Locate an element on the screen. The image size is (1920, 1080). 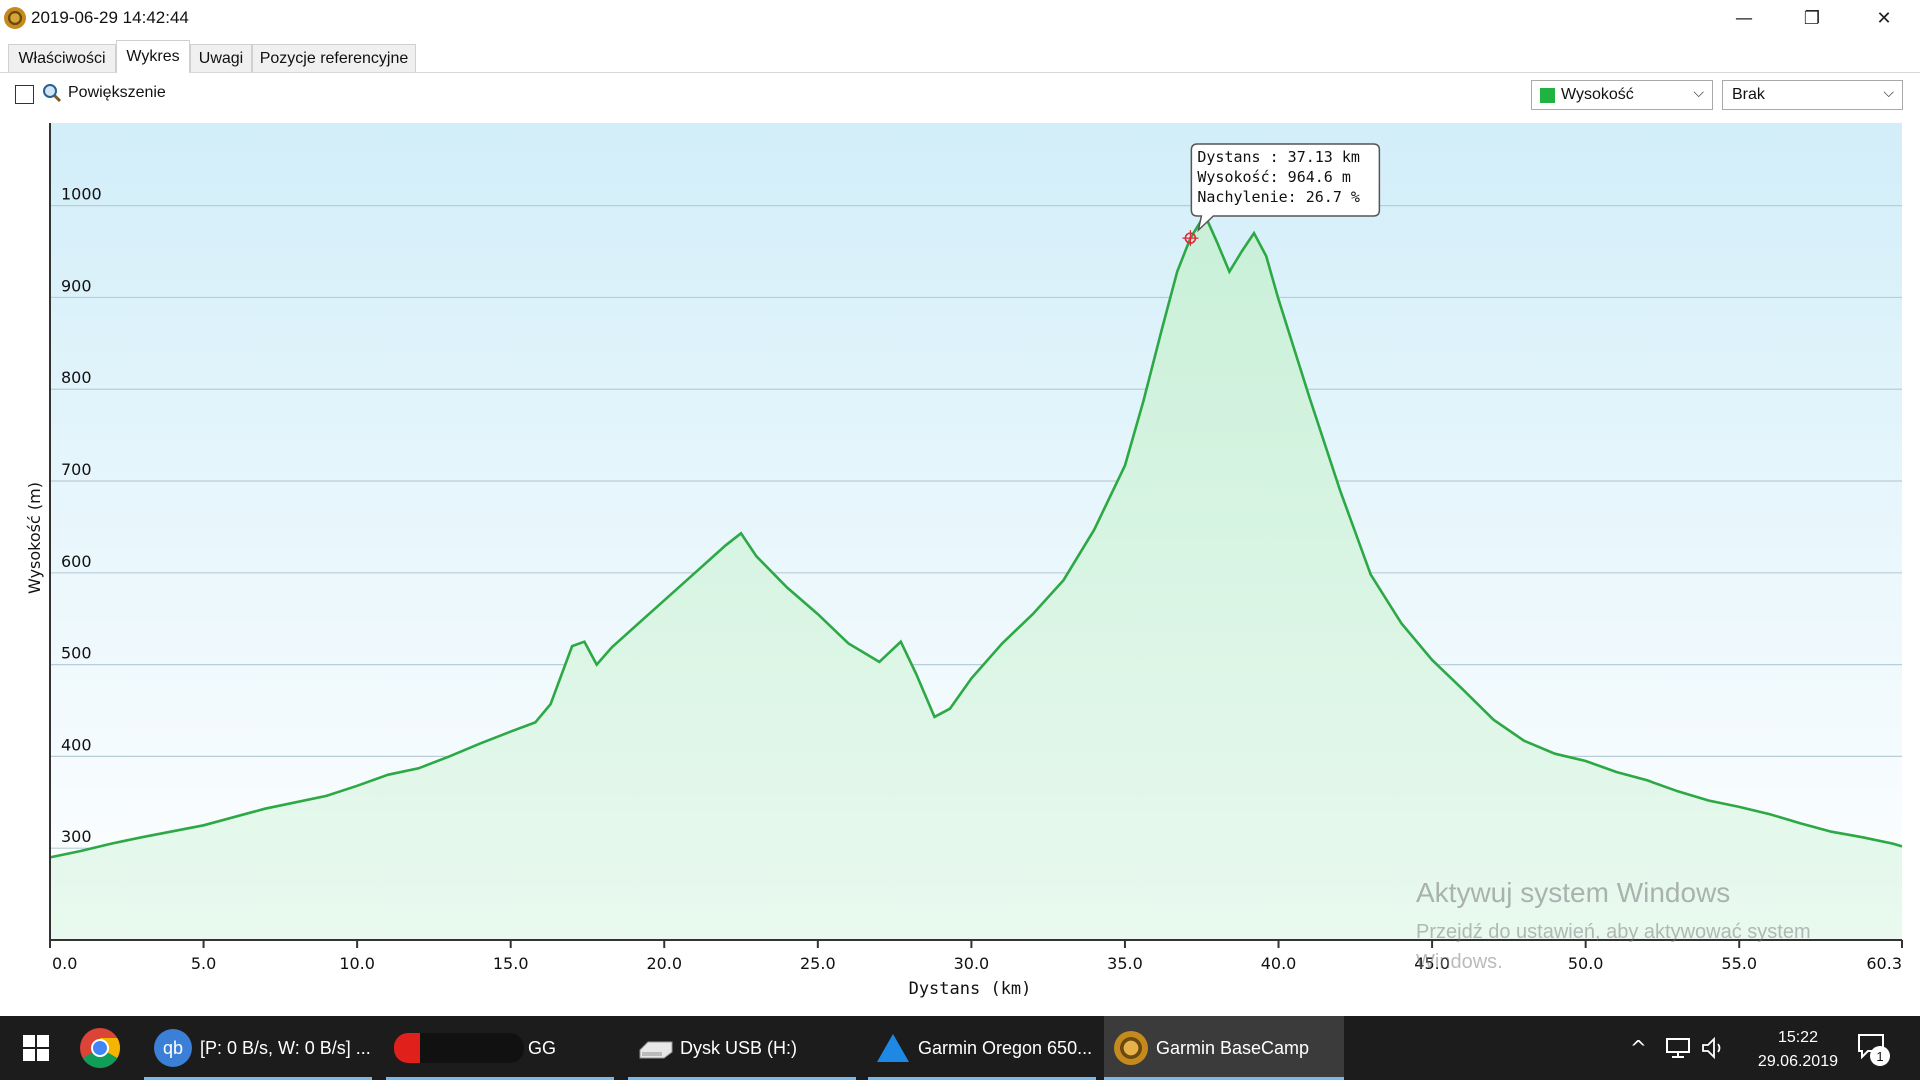
usb-drive-taskbar-button: Dysk USB (H:) is located at coordinates (742, 1048).